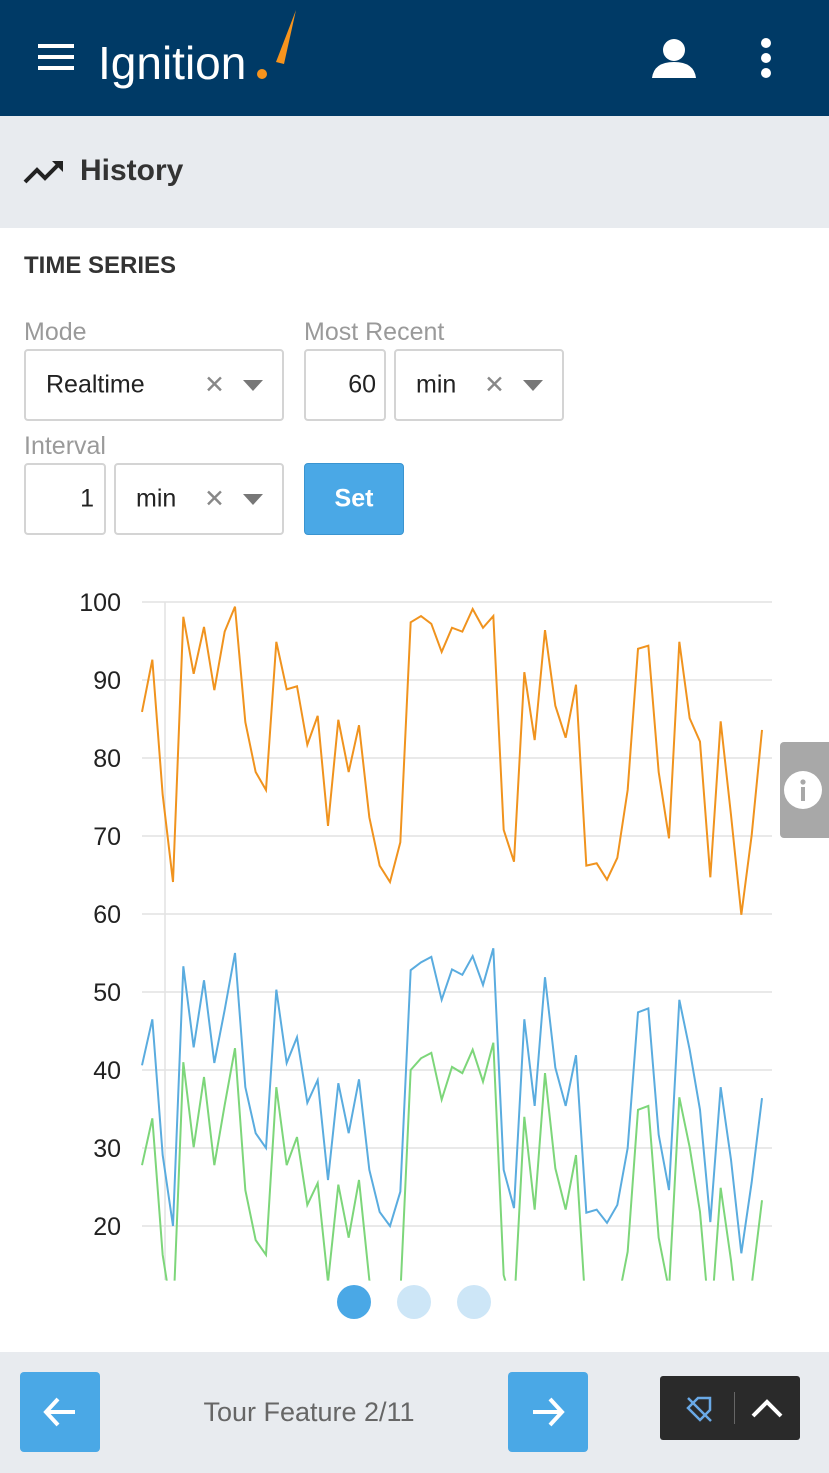  Describe the element at coordinates (362, 384) in the screenshot. I see `input-value: 60` at that location.